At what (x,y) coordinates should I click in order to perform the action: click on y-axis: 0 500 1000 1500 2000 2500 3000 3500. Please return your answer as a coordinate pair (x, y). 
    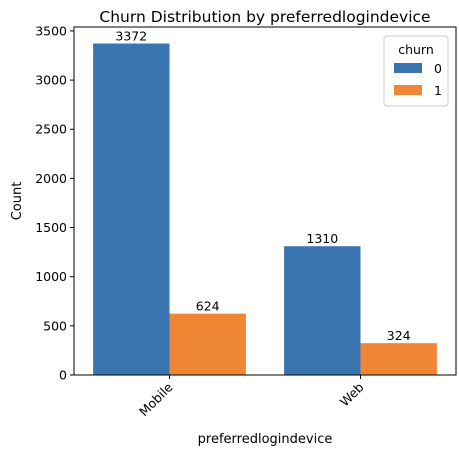
    Looking at the image, I should click on (54, 203).